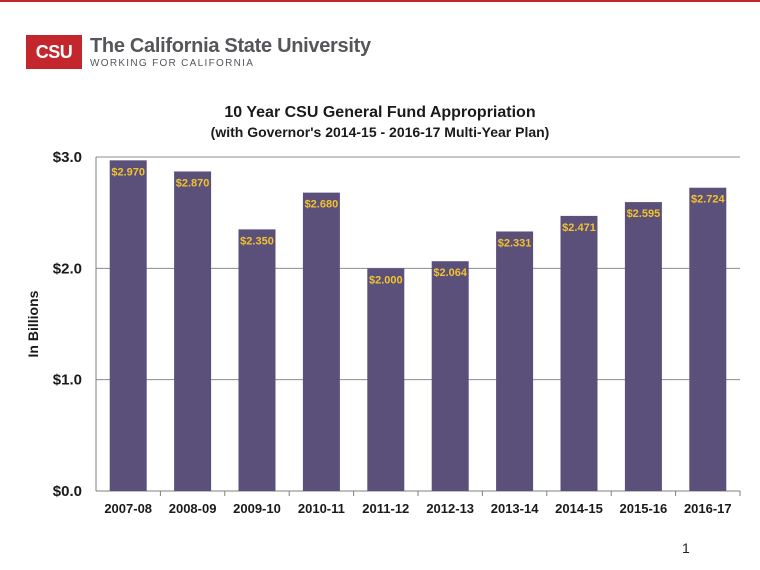 Image resolution: width=760 pixels, height=570 pixels. I want to click on y-tick-label: $2.0, so click(67, 268).